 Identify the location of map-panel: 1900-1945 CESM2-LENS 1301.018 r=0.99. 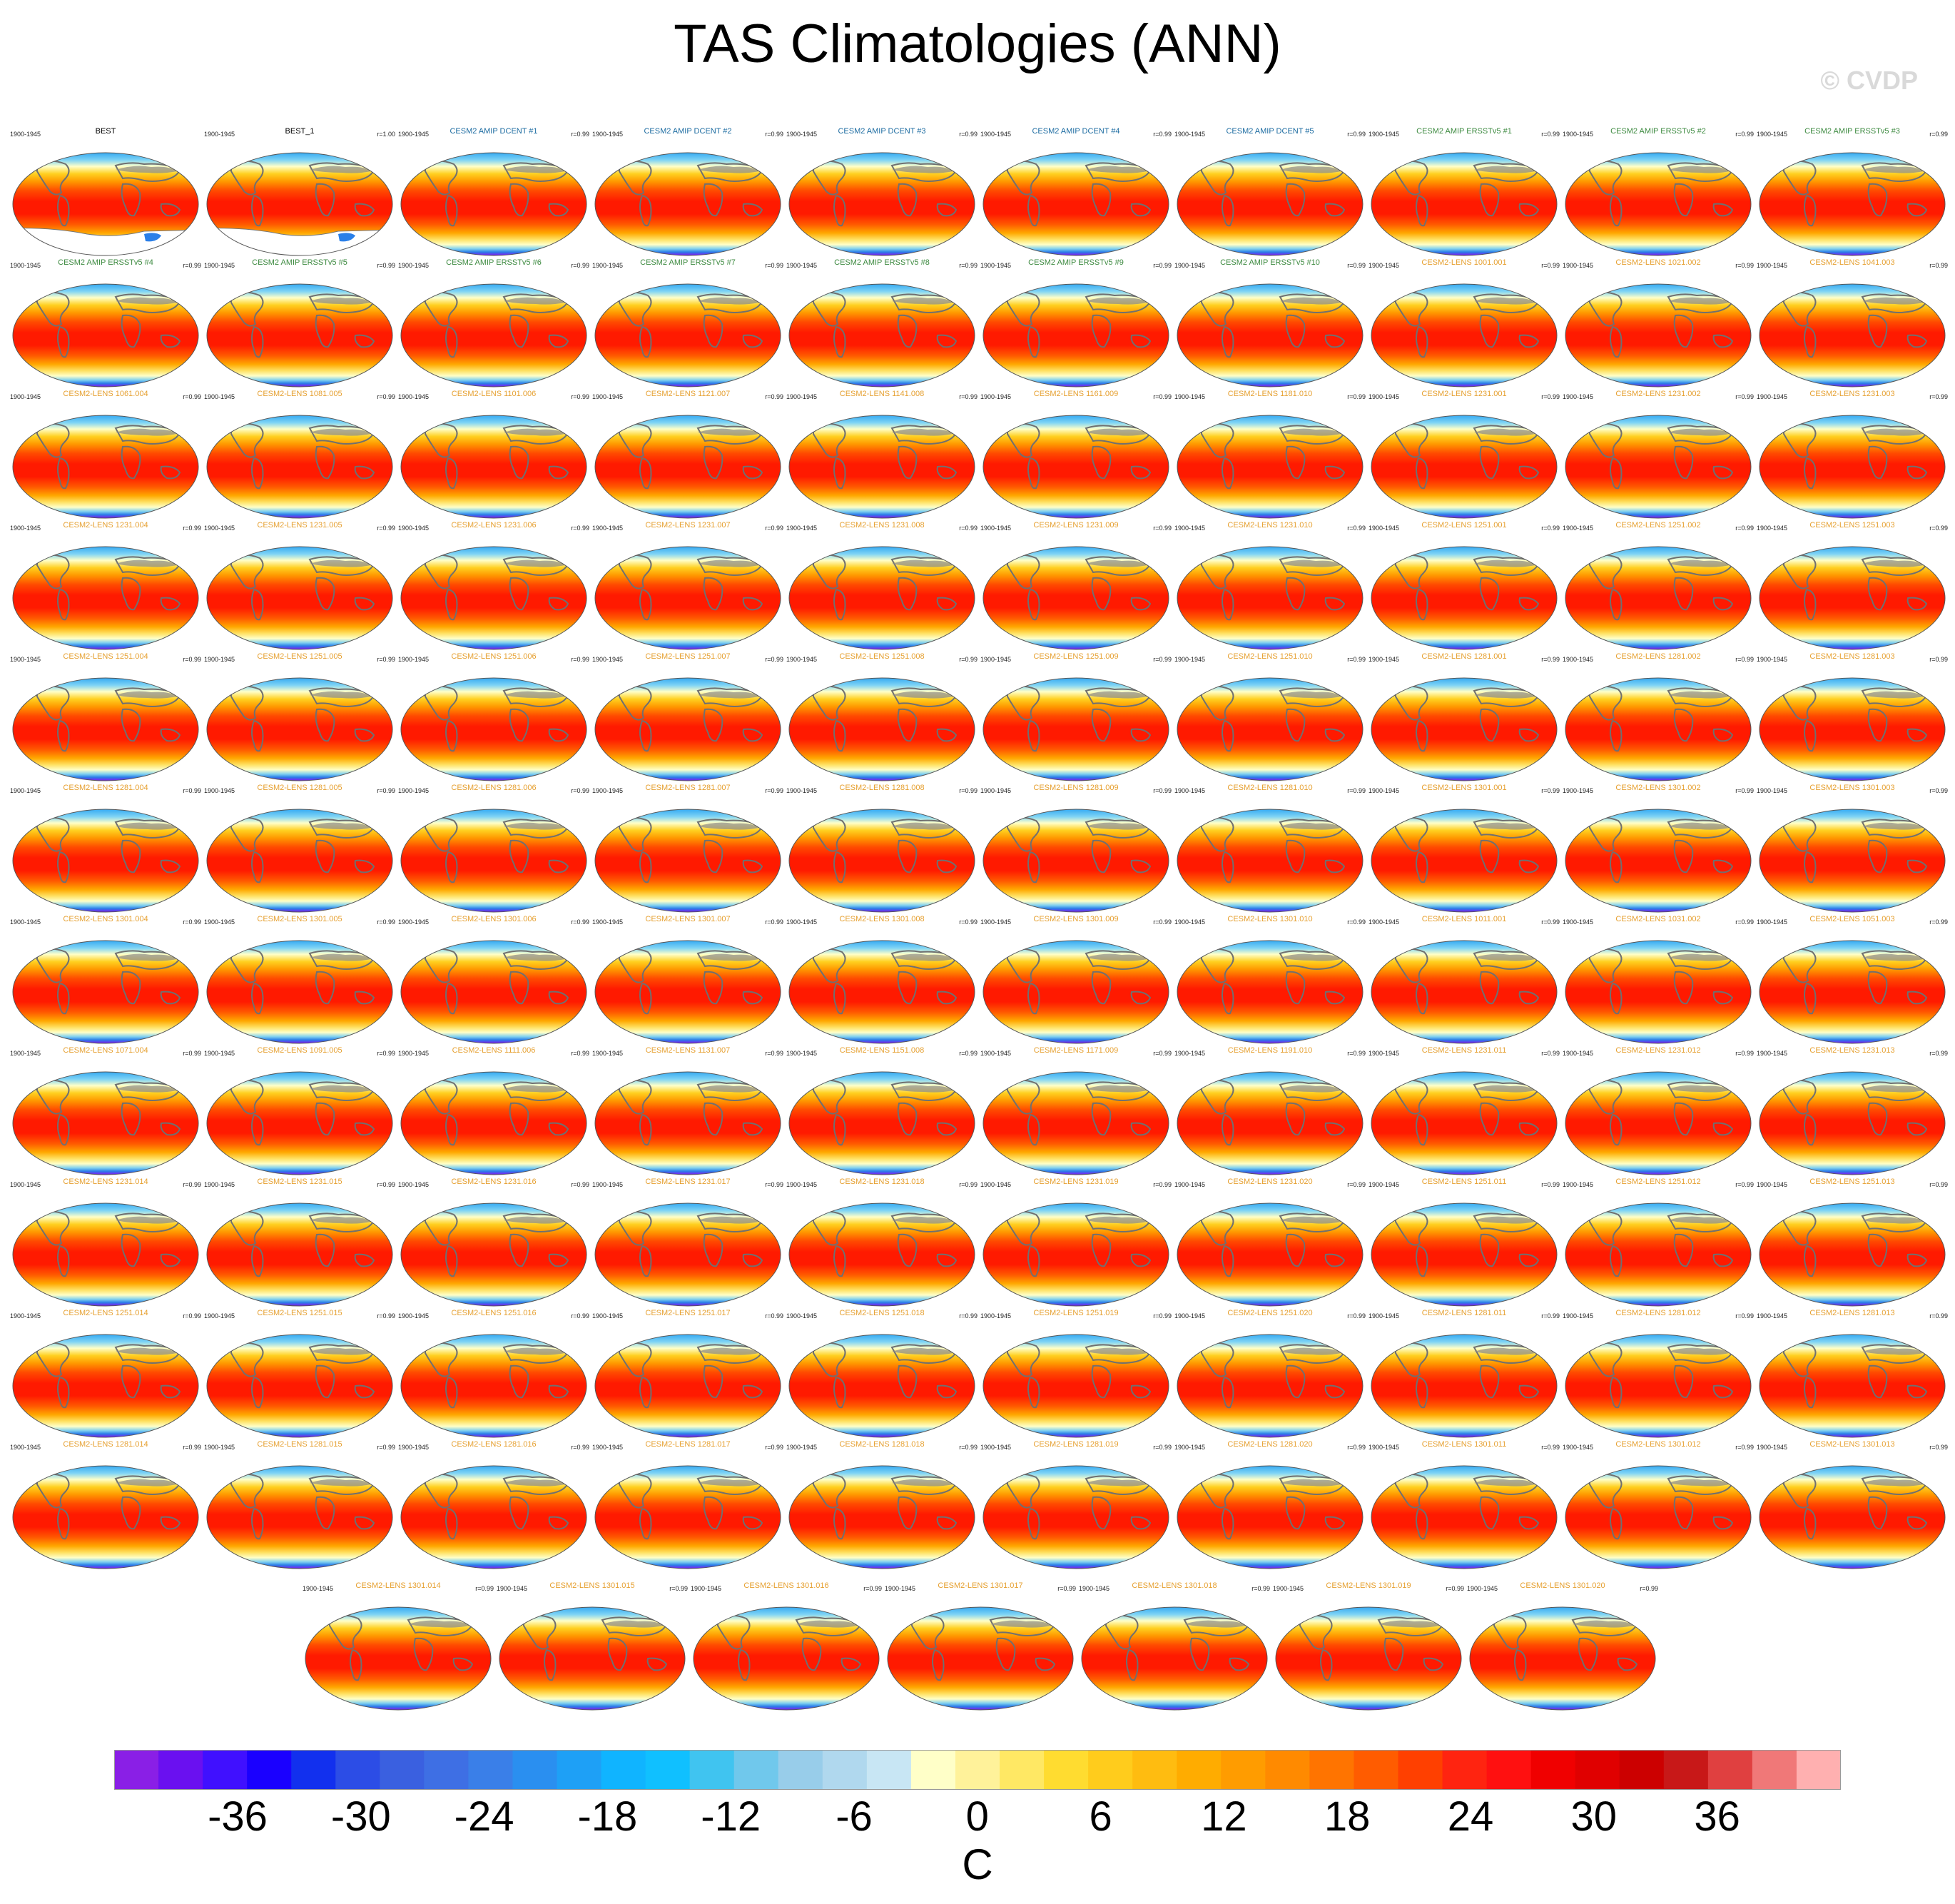
(1174, 1647).